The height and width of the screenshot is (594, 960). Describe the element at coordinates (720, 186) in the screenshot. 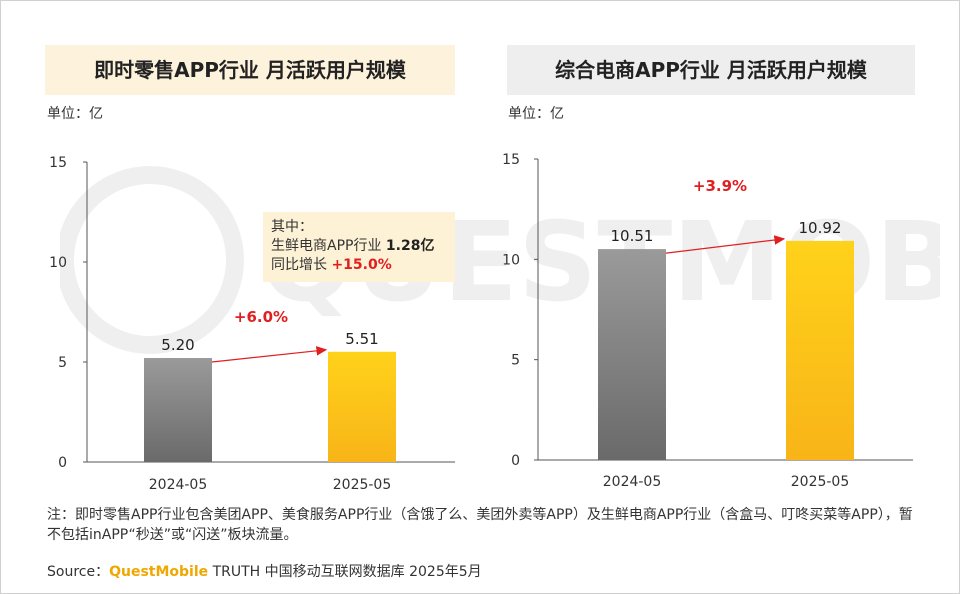

I see `growth-label: +3.9%` at that location.